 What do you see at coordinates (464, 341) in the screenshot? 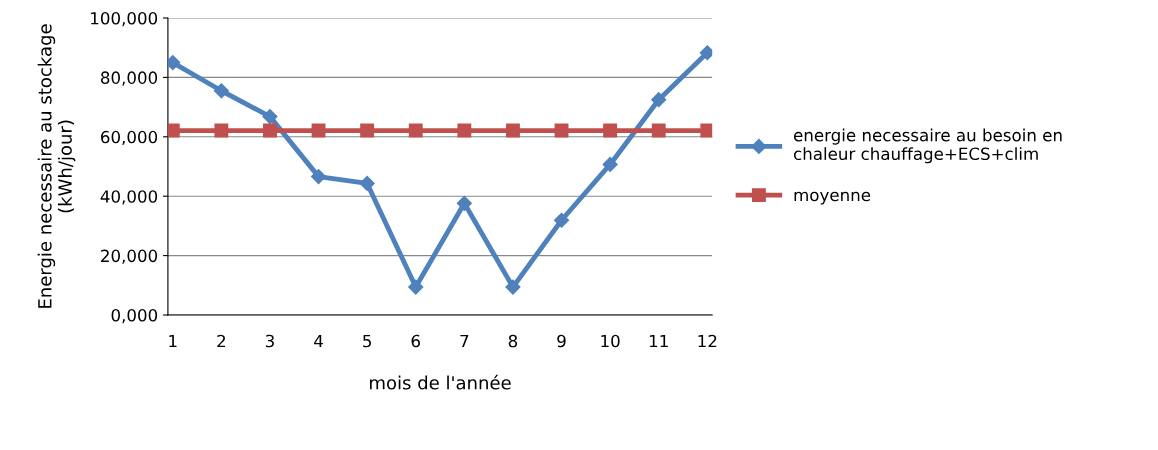
I see `x-tick-label: 7` at bounding box center [464, 341].